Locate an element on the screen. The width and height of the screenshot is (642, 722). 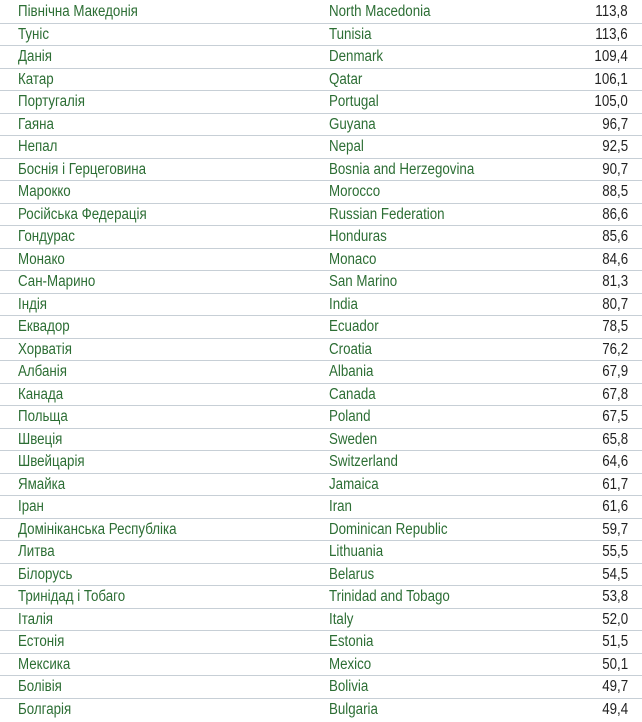
table-row: Сан-Марино San Marino 81,3 is located at coordinates (321, 282).